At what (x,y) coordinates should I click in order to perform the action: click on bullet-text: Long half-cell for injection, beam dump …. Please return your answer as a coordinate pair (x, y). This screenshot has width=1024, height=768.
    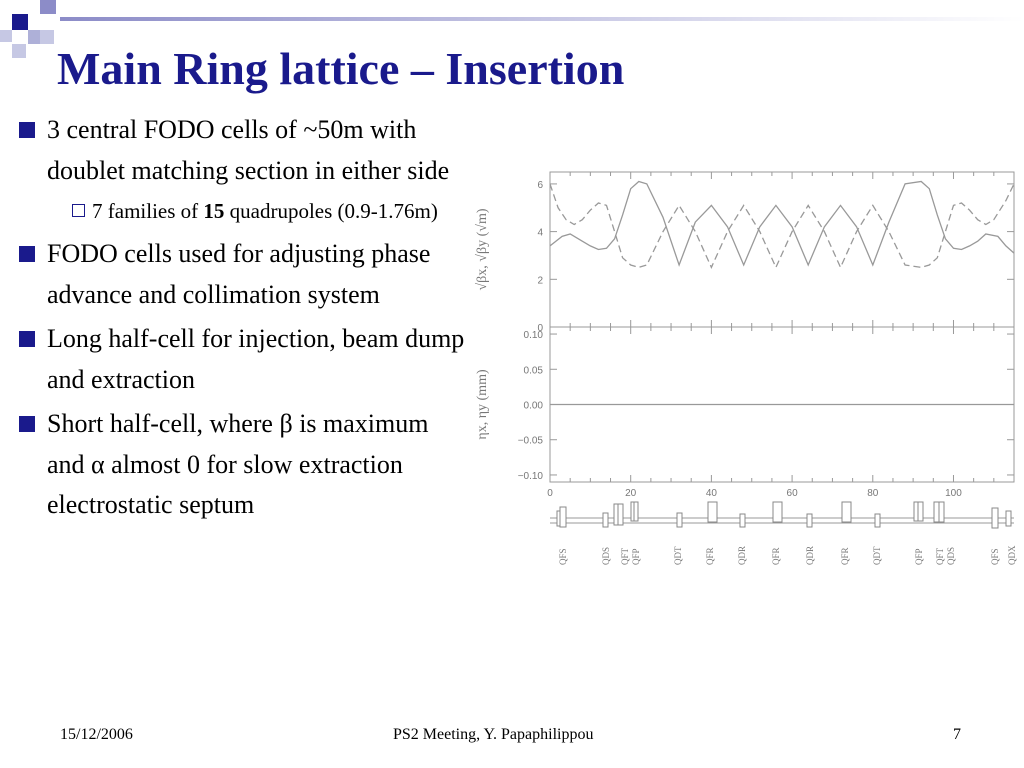
    Looking at the image, I should click on (256, 359).